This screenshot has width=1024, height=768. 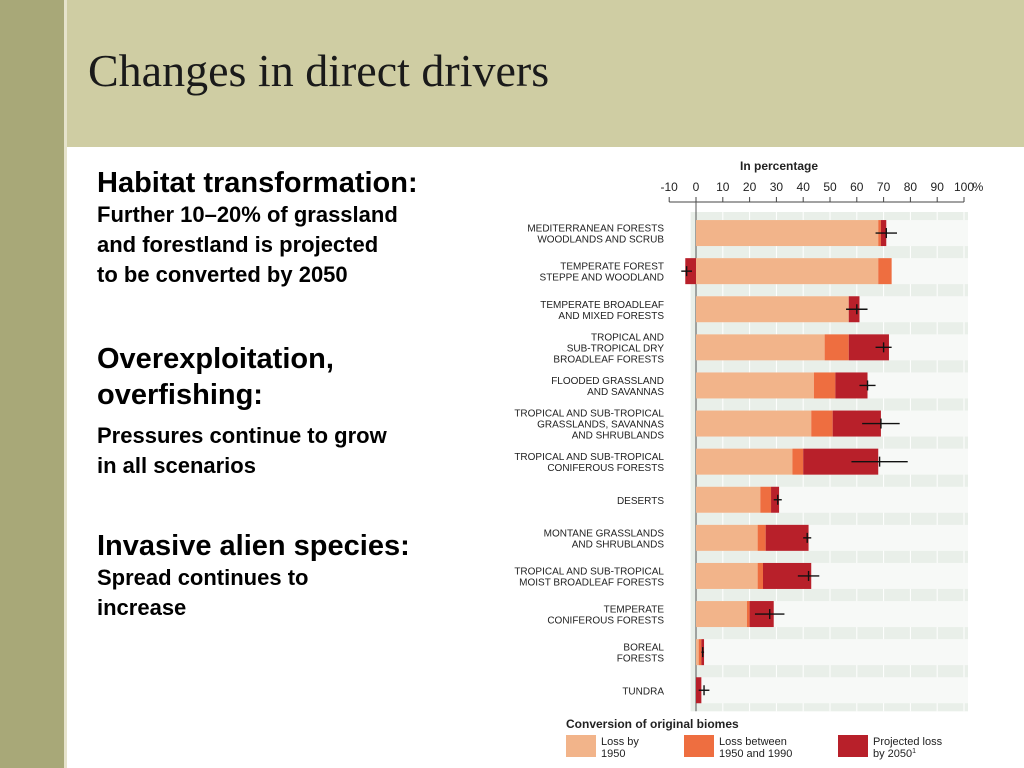 I want to click on slide-title: Changes in direct drivers, so click(x=319, y=70).